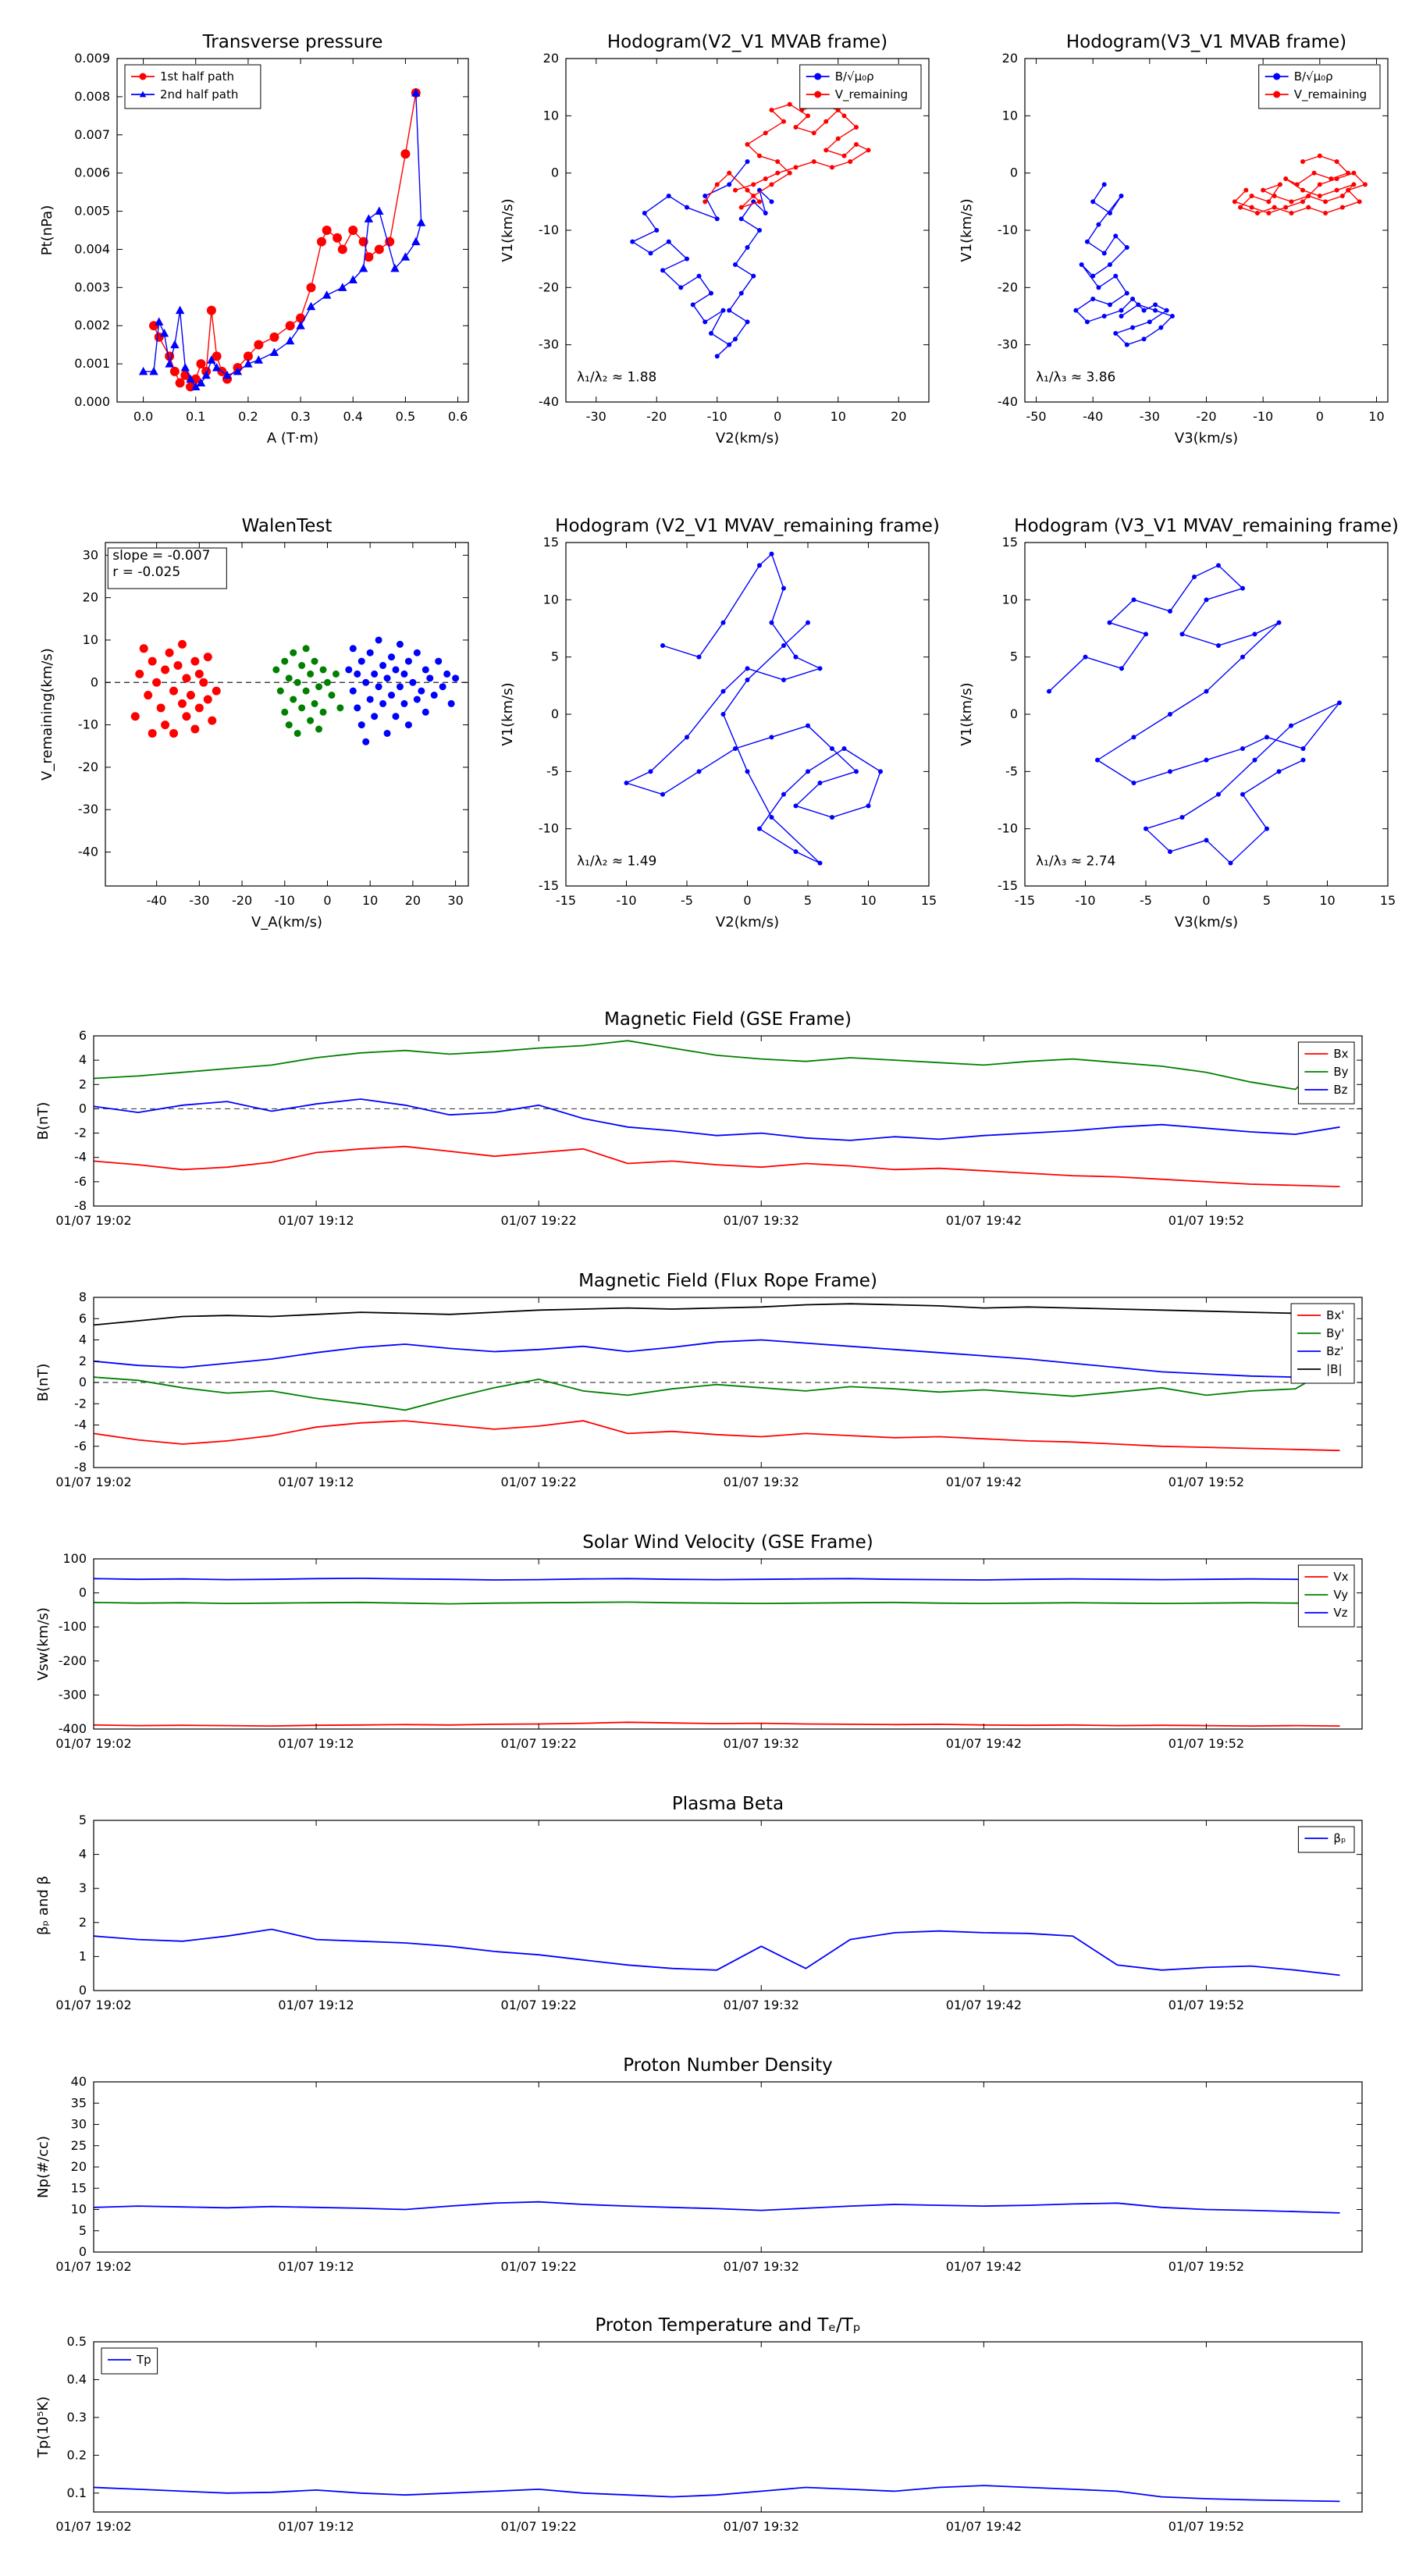 This screenshot has height=2576, width=1405. I want to click on series-V_remaining, so click(787, 153).